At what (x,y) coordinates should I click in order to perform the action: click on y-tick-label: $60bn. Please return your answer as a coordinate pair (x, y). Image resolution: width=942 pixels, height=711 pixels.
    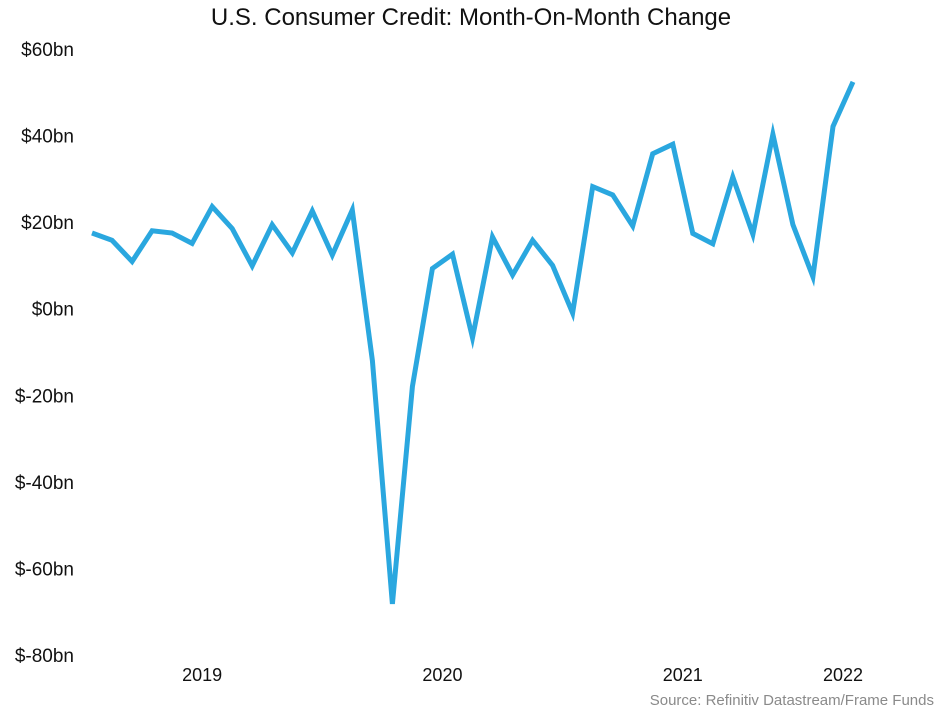
    Looking at the image, I should click on (47, 50).